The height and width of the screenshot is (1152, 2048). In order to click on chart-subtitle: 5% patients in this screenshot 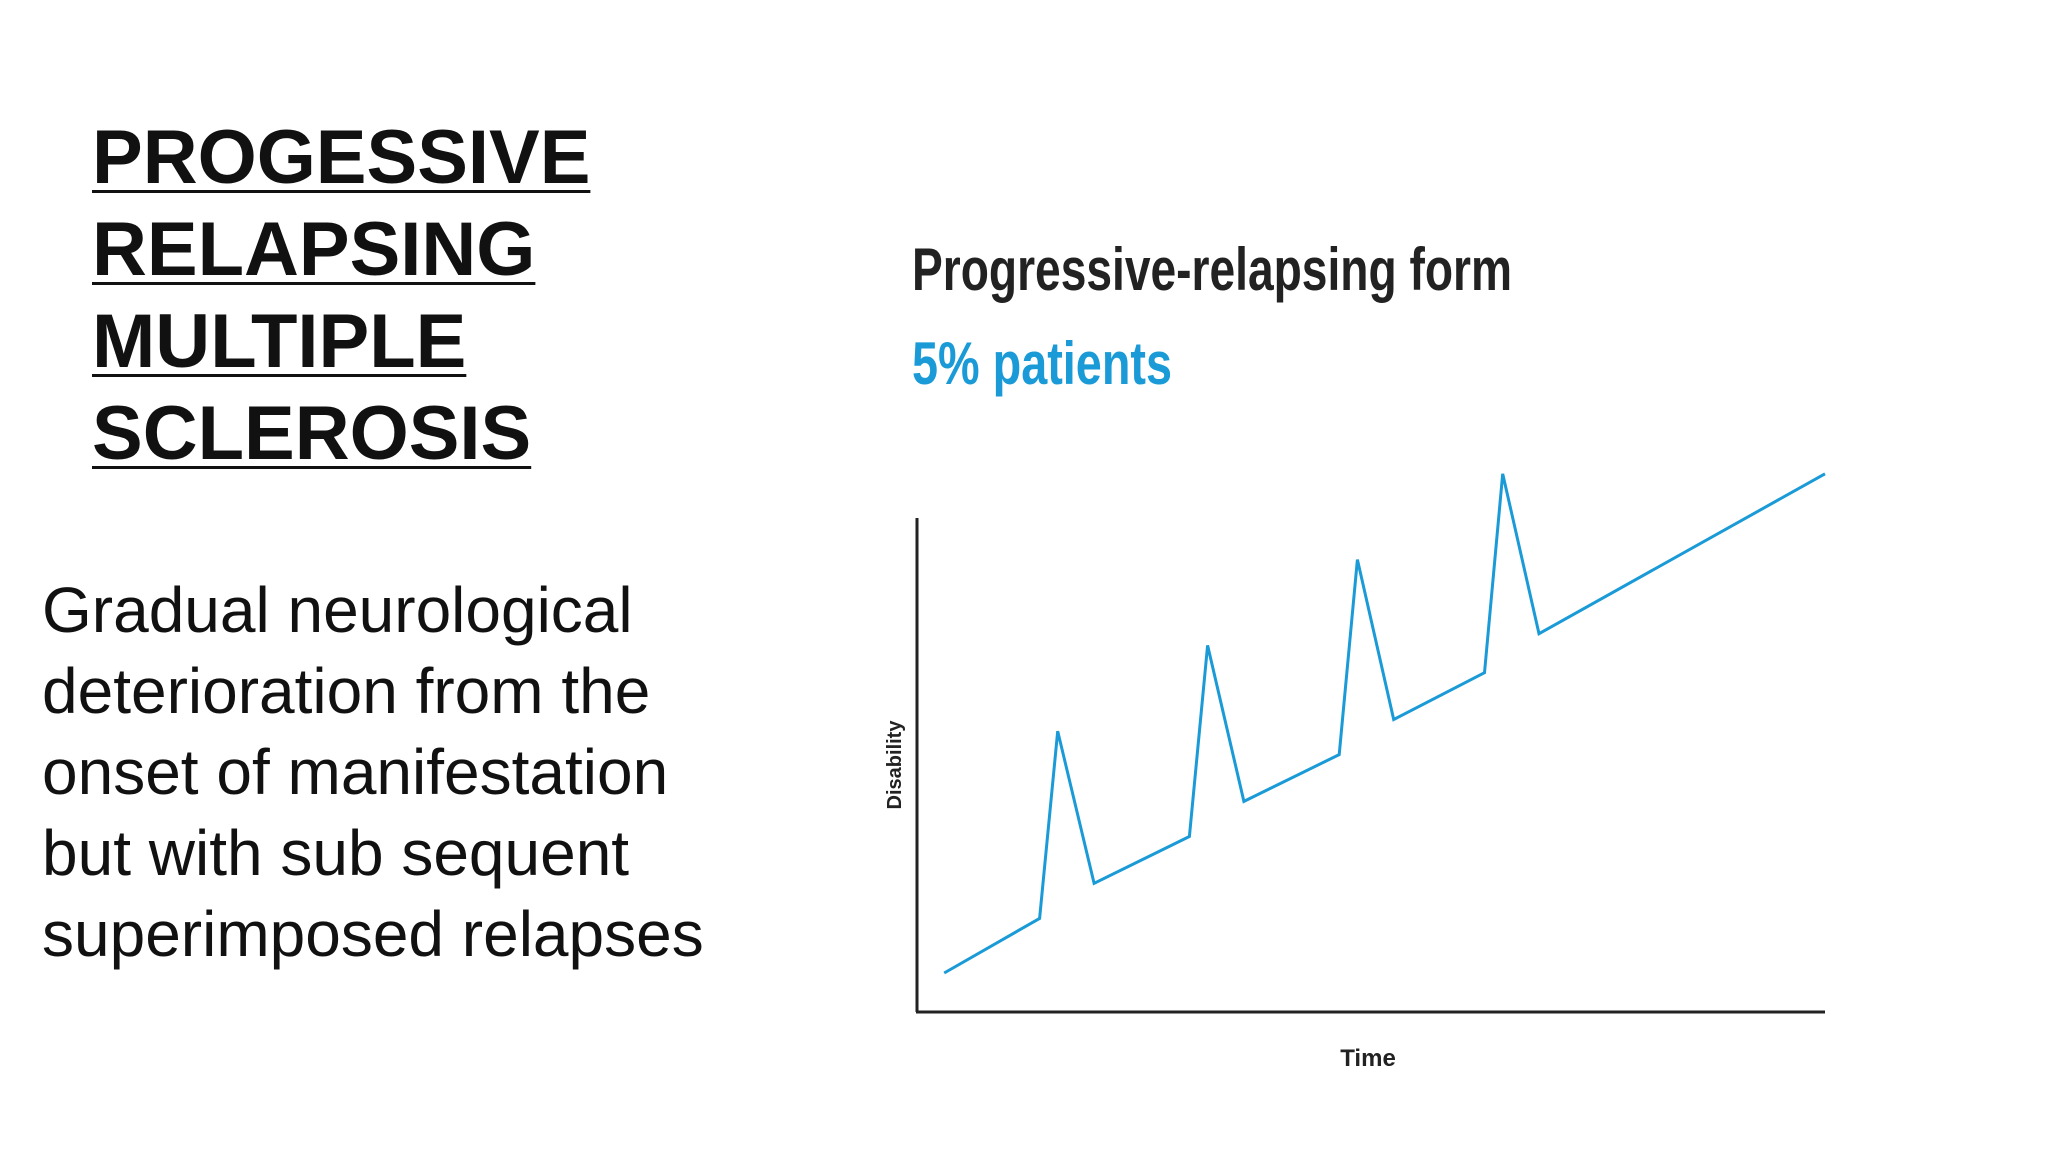, I will do `click(1042, 363)`.